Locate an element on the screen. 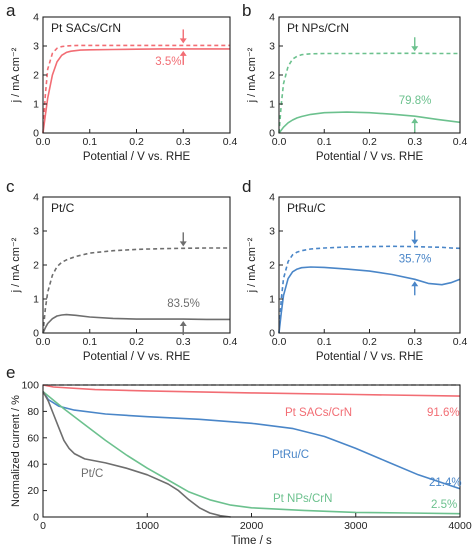  y-axis-label: Normalized current / % is located at coordinates (16, 451).